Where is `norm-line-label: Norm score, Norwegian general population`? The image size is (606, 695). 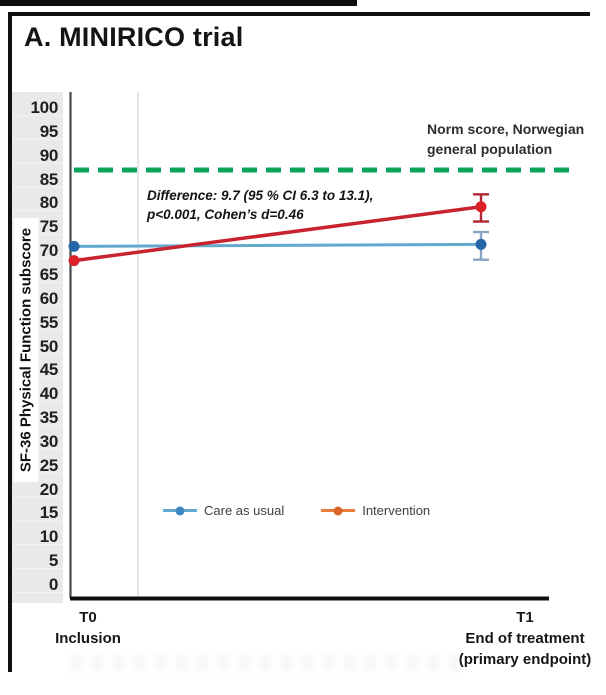
norm-line-label: Norm score, Norwegian general population is located at coordinates (505, 139).